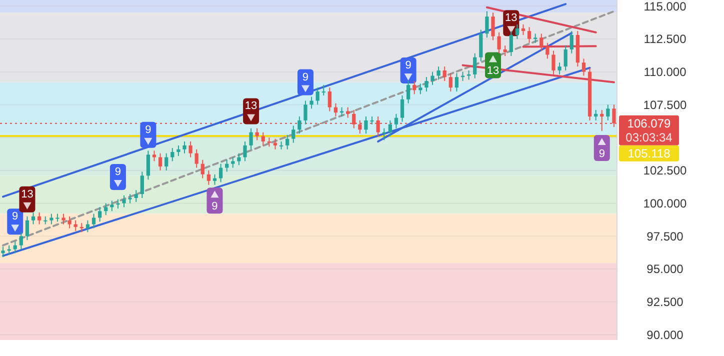  Describe the element at coordinates (665, 171) in the screenshot. I see `y-tick-label: 102.500` at that location.